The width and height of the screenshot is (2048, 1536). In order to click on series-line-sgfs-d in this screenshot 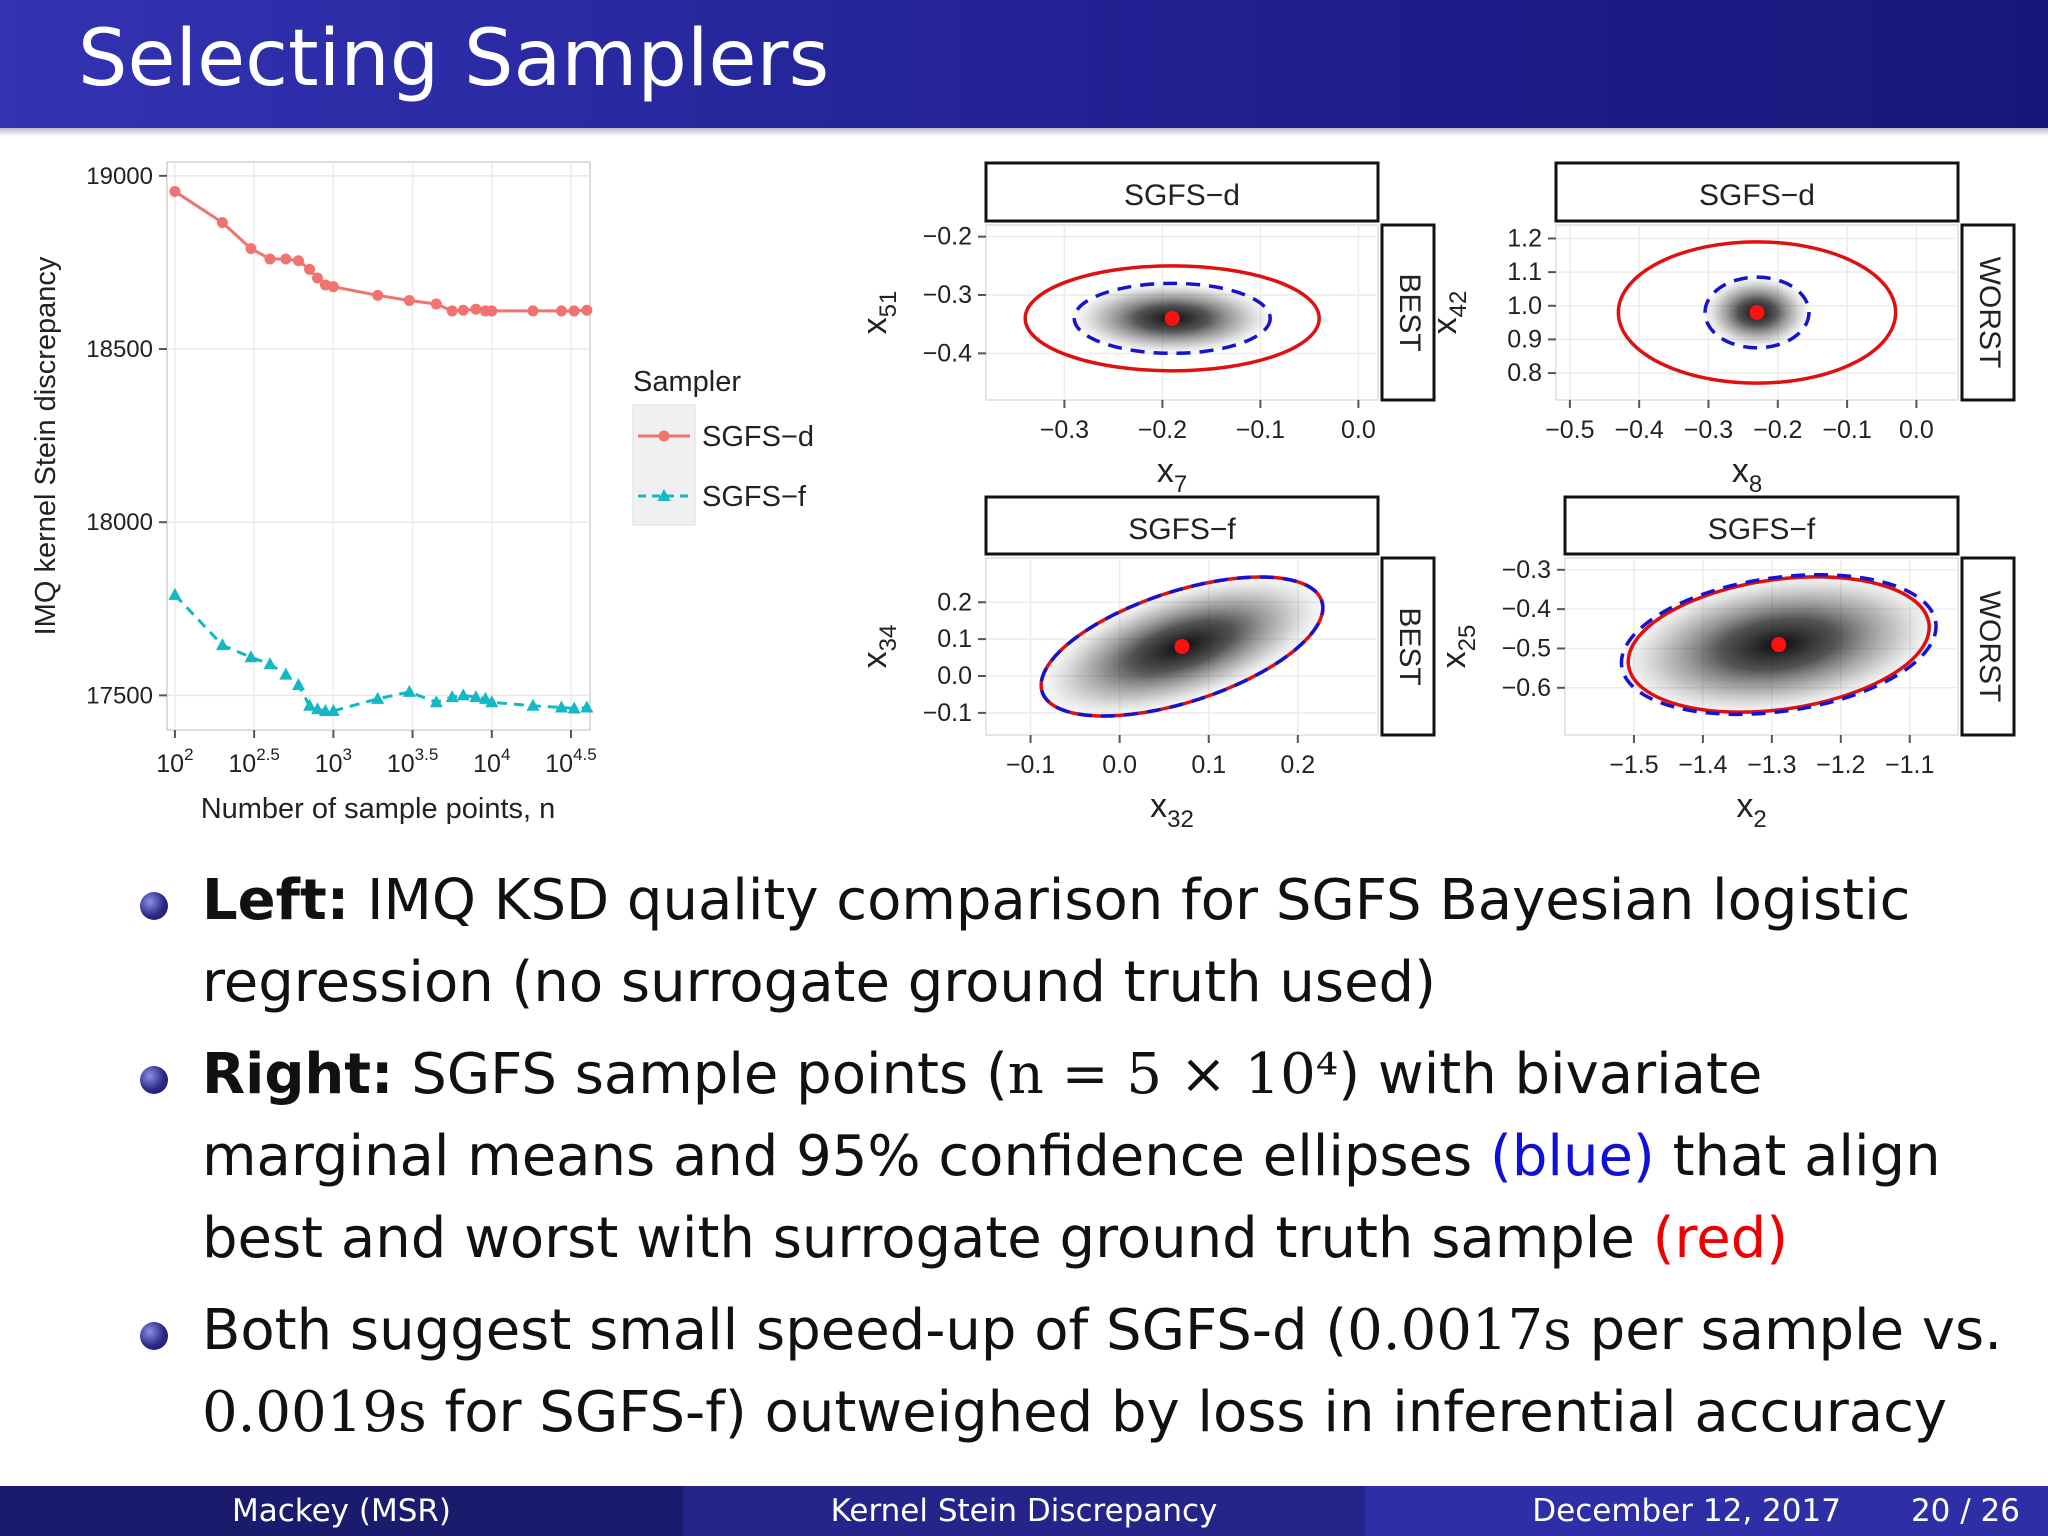, I will do `click(380, 251)`.